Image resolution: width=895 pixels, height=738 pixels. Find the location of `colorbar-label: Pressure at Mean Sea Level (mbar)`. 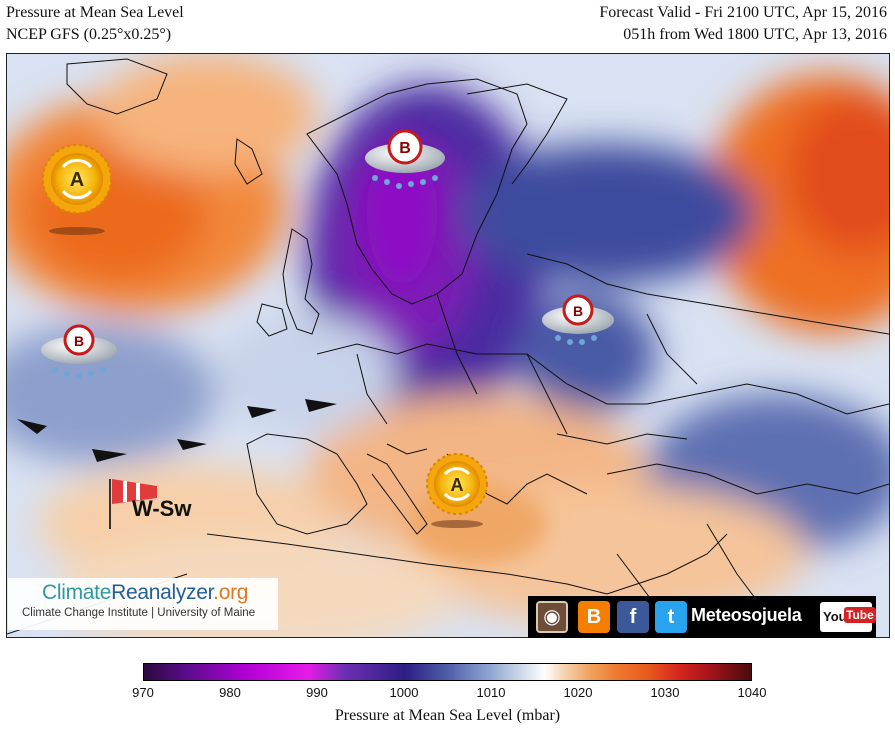

colorbar-label: Pressure at Mean Sea Level (mbar) is located at coordinates (447, 715).